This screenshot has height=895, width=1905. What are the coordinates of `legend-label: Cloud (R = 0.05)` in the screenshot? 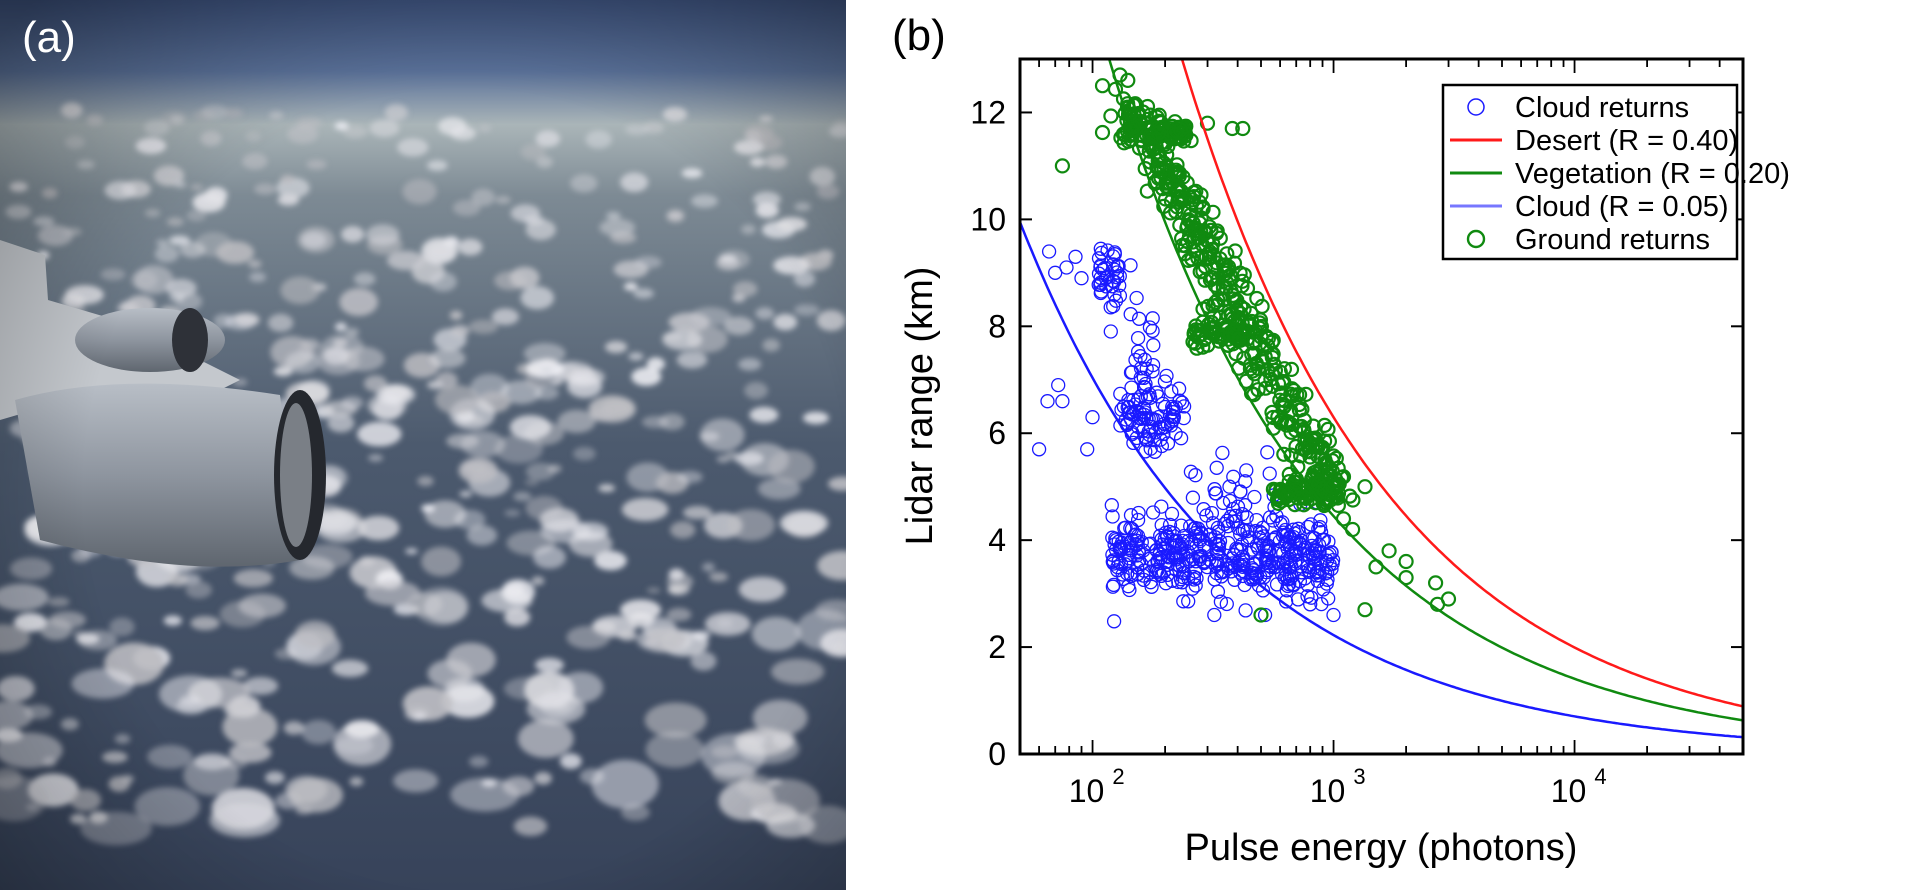 It's located at (1622, 207).